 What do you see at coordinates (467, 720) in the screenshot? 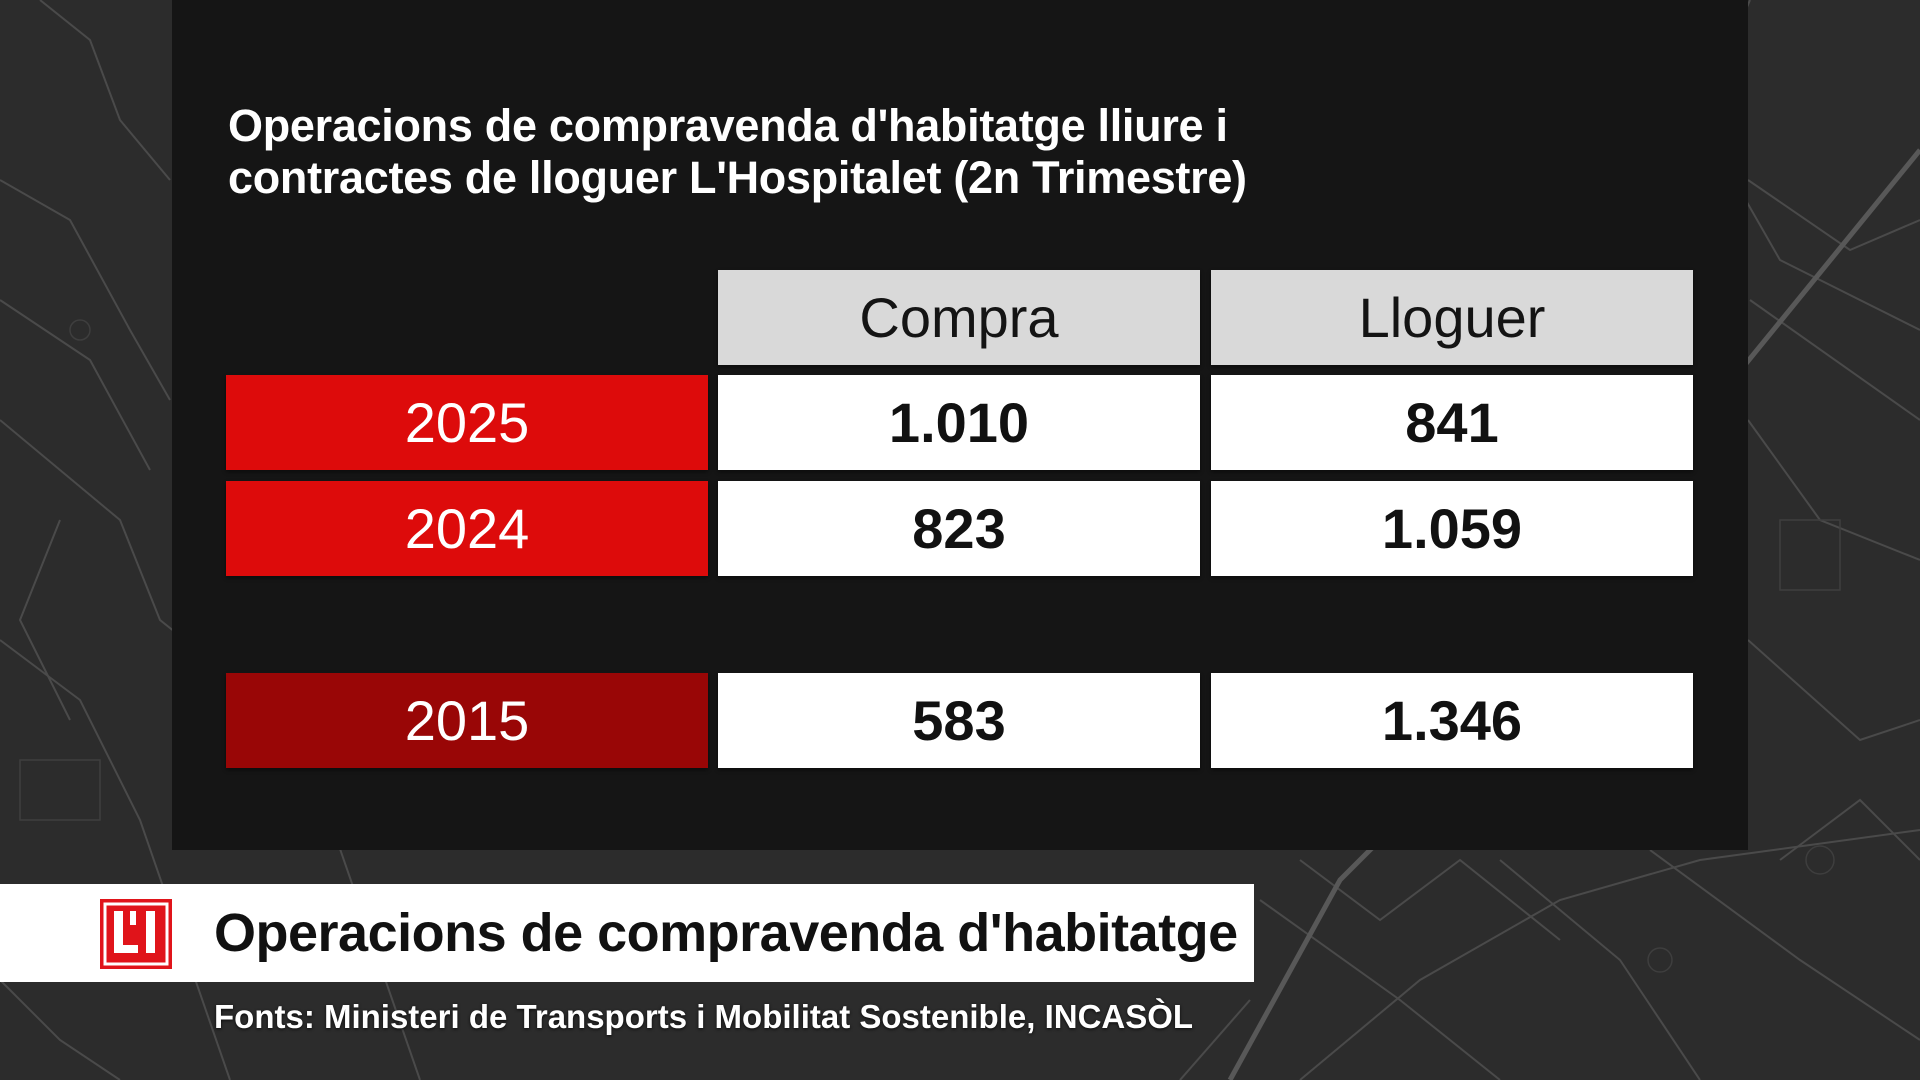
I see `row-year-2015: 2015` at bounding box center [467, 720].